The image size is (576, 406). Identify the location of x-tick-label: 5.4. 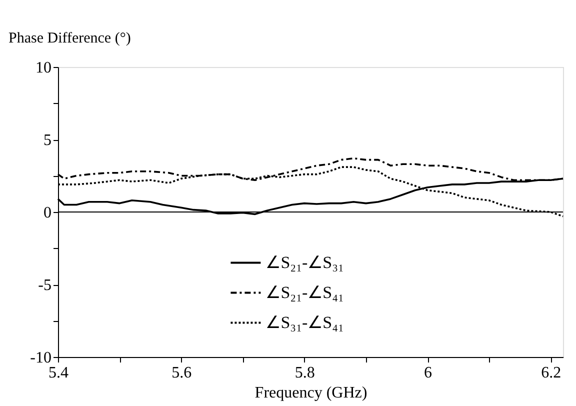
(58, 373).